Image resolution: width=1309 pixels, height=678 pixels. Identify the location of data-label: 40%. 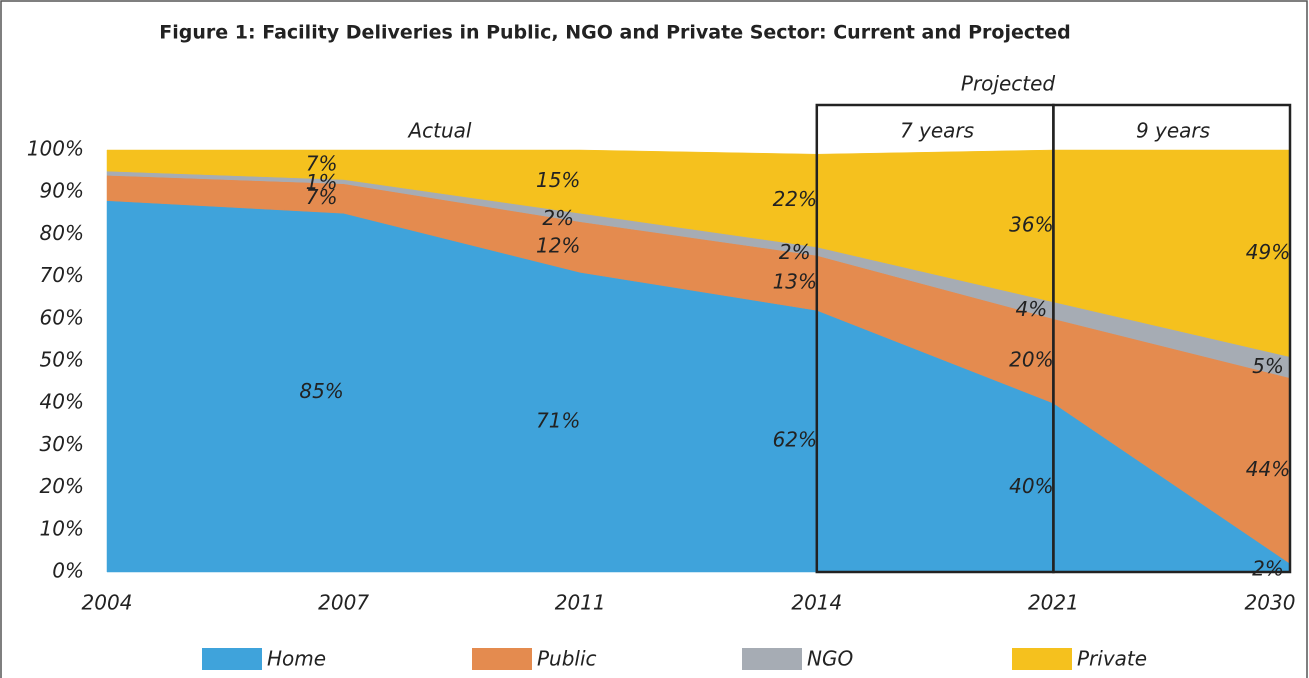
(1031, 486).